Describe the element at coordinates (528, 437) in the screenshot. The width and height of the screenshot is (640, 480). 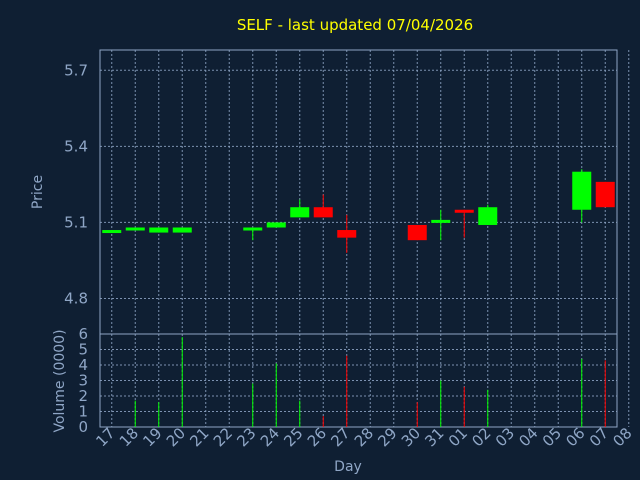
I see `day-tick-label: 04` at that location.